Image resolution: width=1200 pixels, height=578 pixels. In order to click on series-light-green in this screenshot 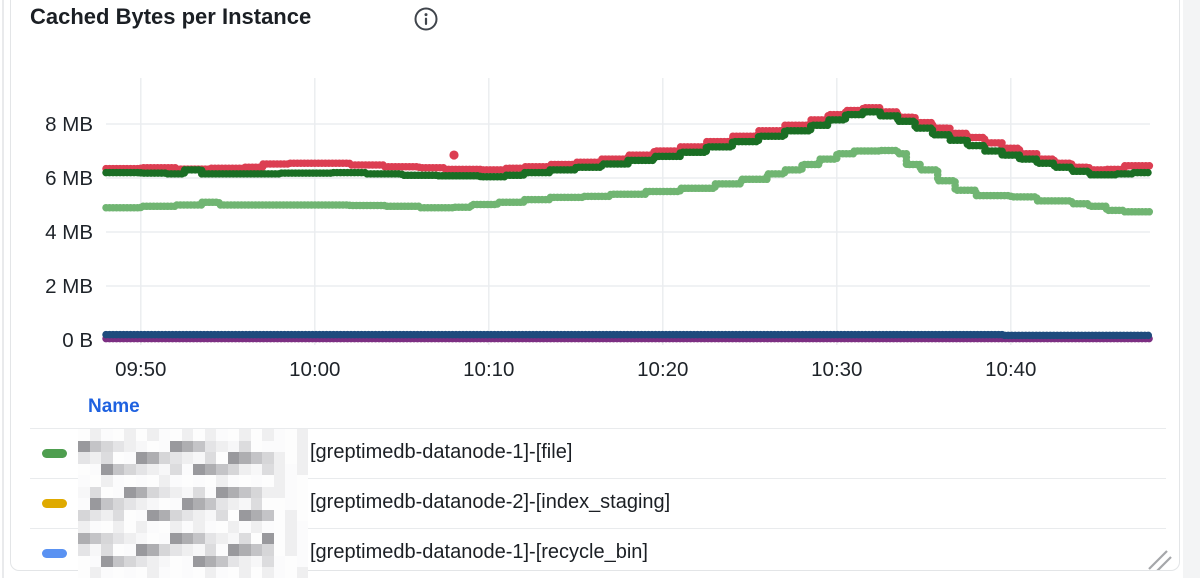, I will do `click(628, 181)`.